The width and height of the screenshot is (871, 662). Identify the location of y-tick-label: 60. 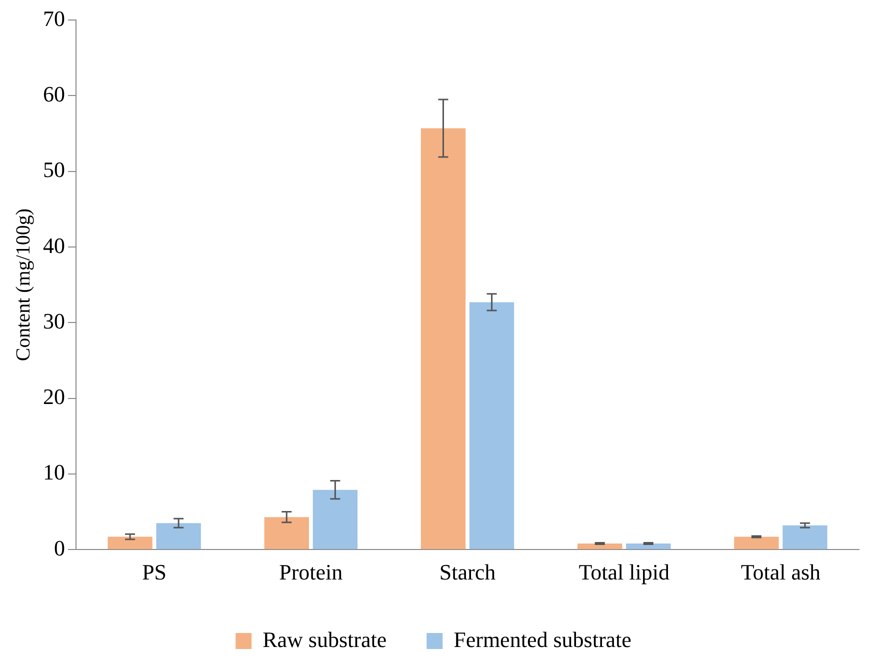
(54, 93).